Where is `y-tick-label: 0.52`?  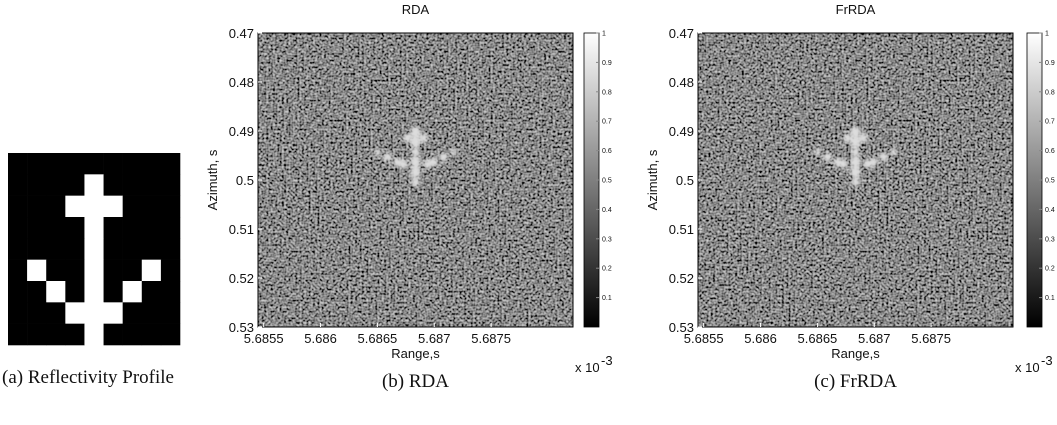 y-tick-label: 0.52 is located at coordinates (241, 278).